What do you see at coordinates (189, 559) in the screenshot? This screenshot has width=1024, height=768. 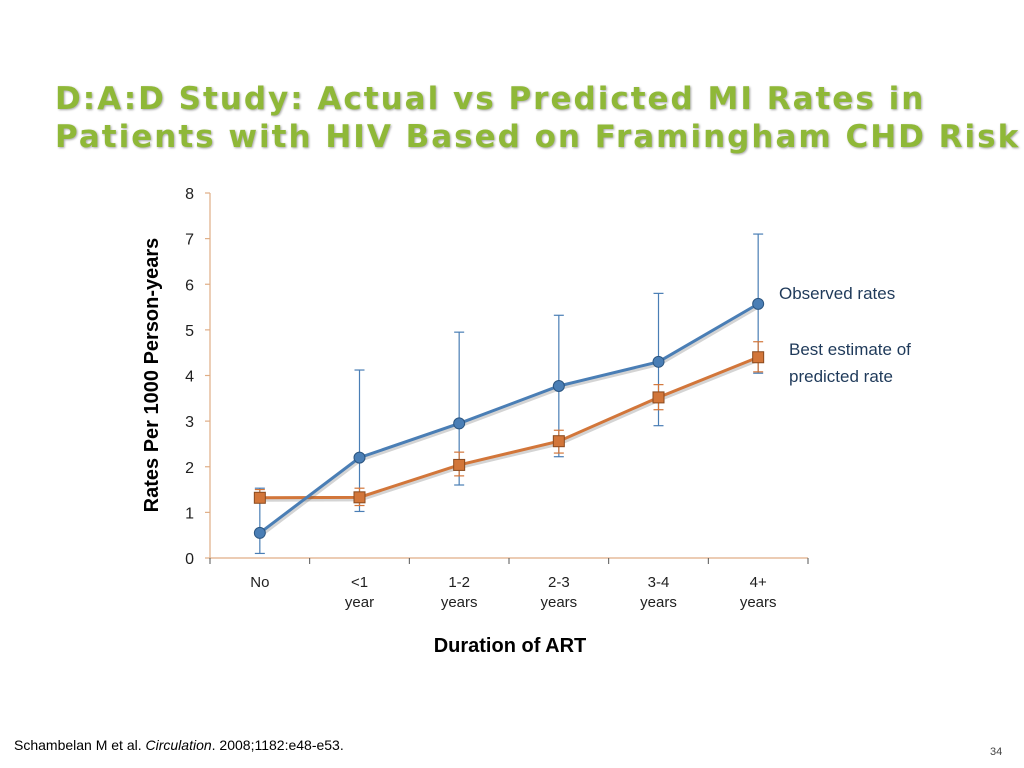 I see `y-tick-label: 0` at bounding box center [189, 559].